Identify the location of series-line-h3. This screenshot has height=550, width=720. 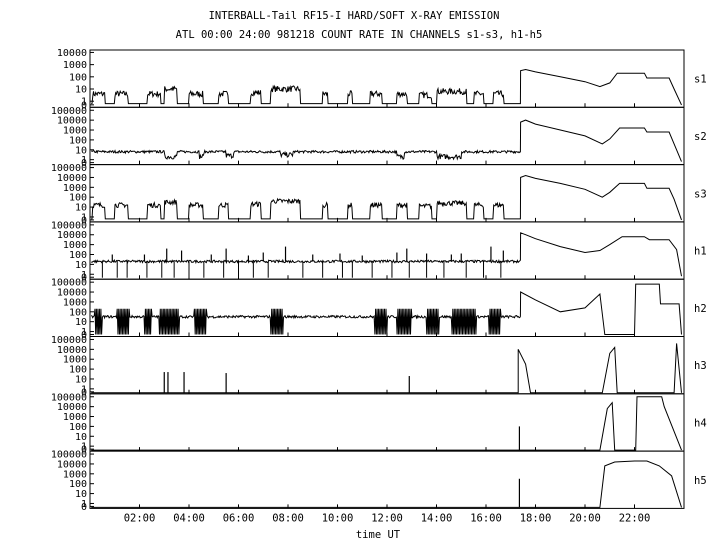
(386, 368).